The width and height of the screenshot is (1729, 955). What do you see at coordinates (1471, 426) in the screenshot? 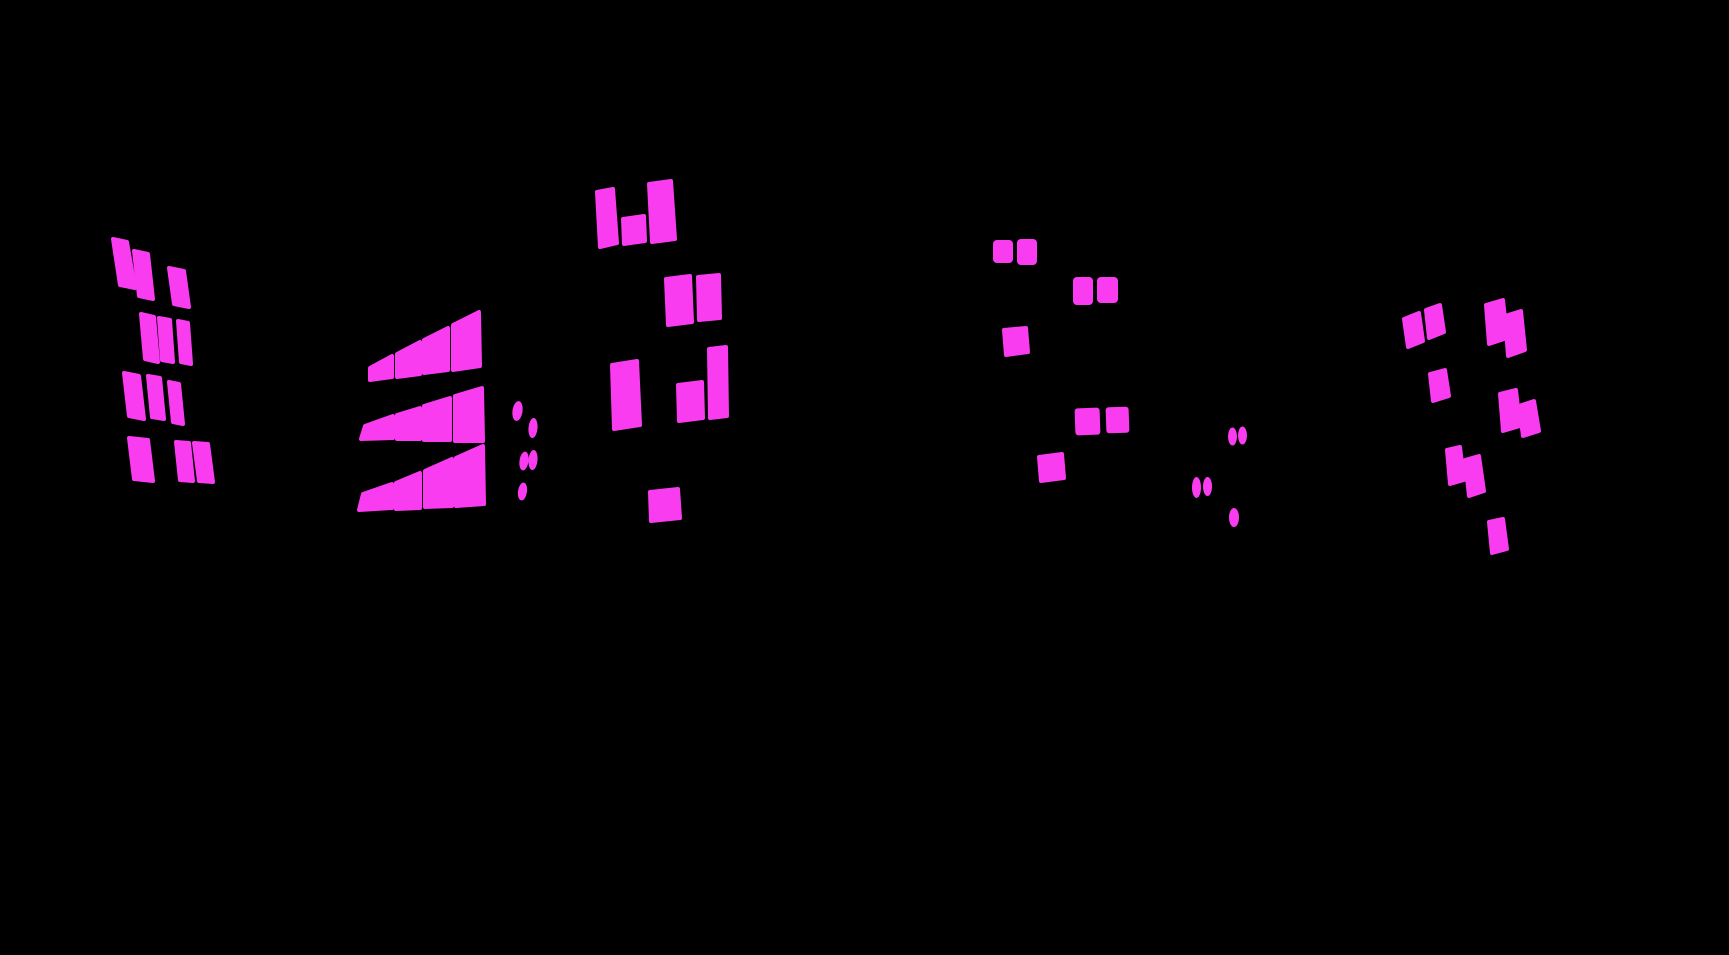
I see `window-cluster-right-building` at bounding box center [1471, 426].